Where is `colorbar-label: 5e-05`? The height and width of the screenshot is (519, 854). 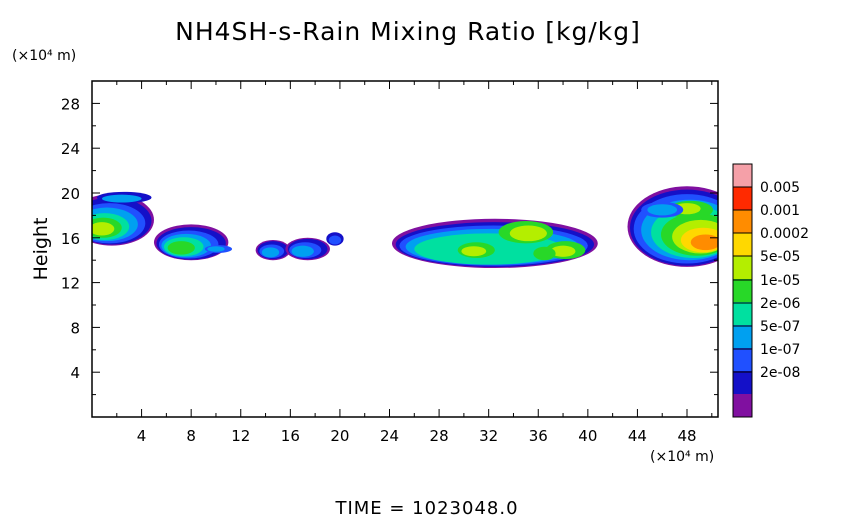
colorbar-label: 5e-05 is located at coordinates (780, 257).